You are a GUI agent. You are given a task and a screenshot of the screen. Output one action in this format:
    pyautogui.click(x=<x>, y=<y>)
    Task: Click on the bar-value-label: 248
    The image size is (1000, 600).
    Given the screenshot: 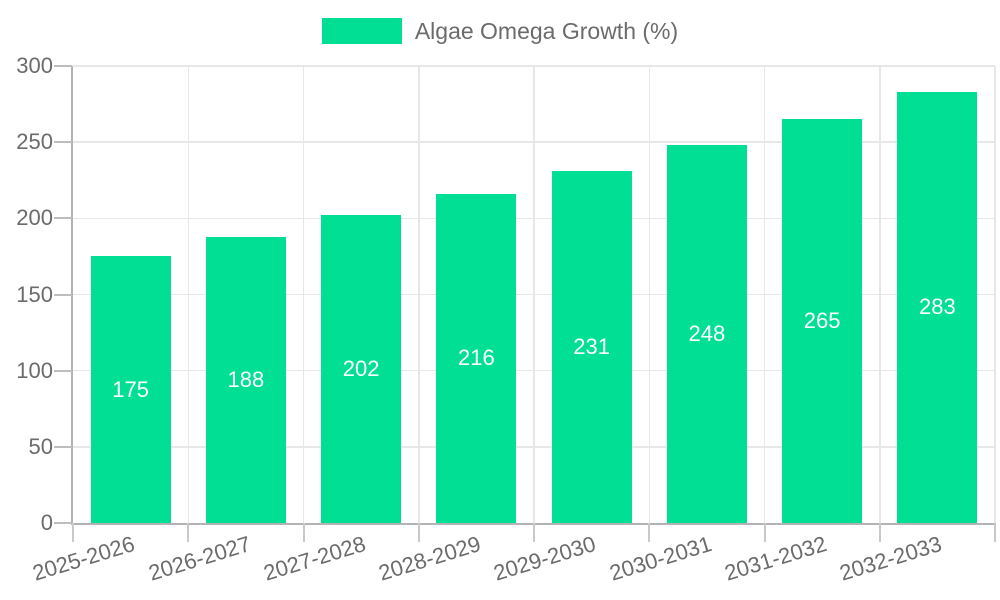 What is the action you would take?
    pyautogui.click(x=707, y=334)
    